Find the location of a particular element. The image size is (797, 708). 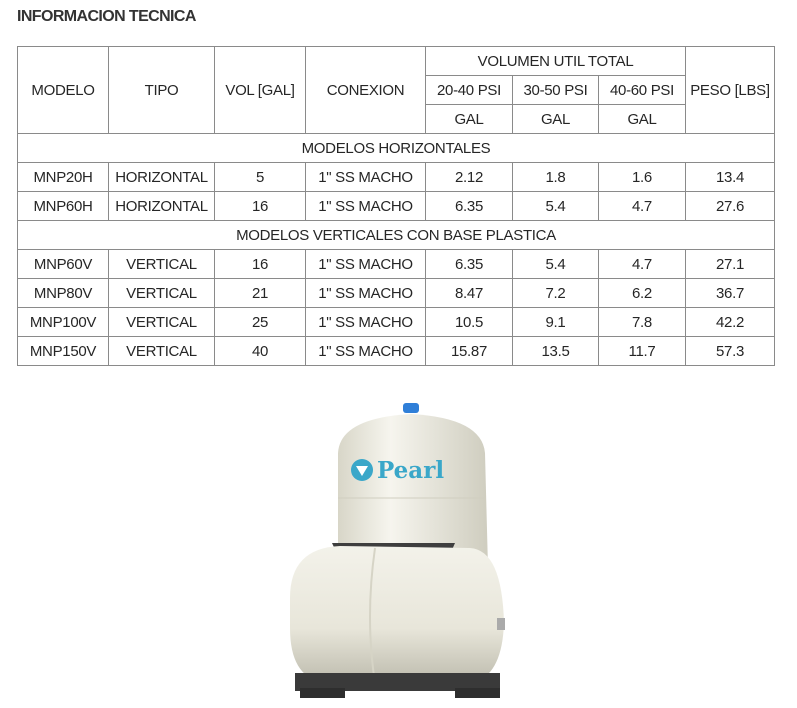

section-title: INFORMACION TECNICA is located at coordinates (106, 16).